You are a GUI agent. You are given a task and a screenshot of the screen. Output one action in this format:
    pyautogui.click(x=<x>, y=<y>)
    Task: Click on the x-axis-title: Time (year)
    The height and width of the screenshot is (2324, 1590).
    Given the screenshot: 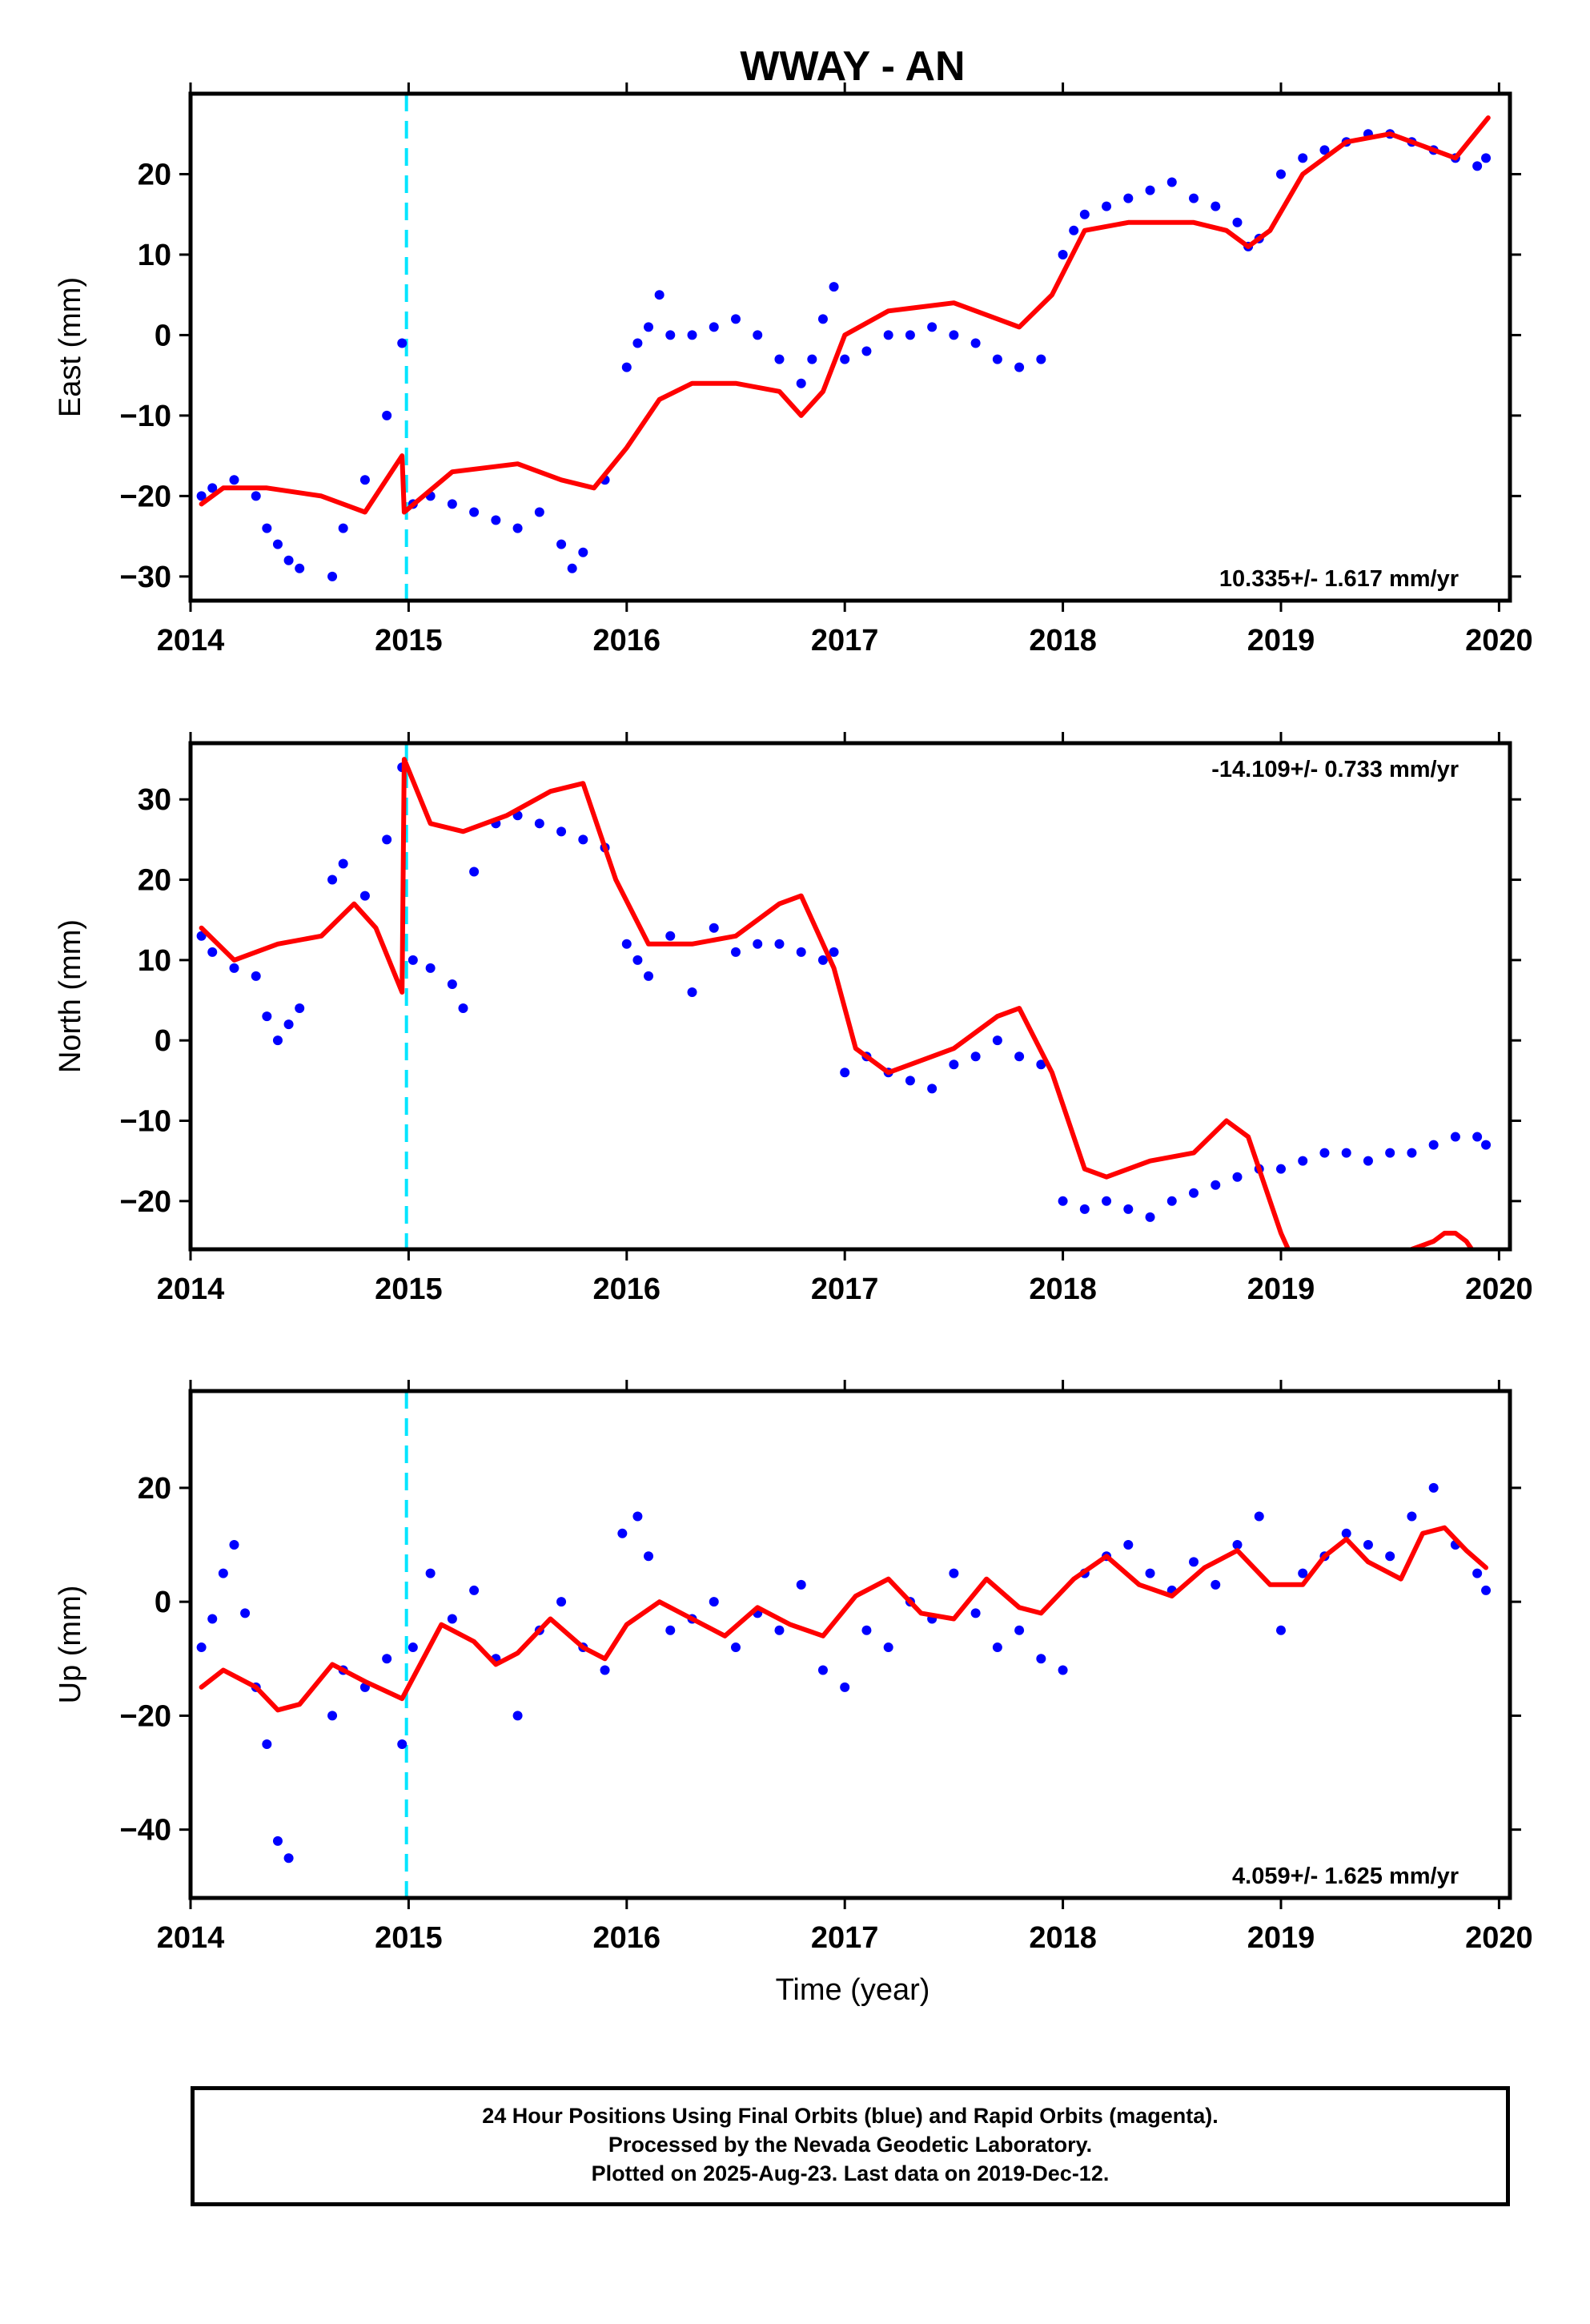 What is the action you would take?
    pyautogui.click(x=853, y=1990)
    